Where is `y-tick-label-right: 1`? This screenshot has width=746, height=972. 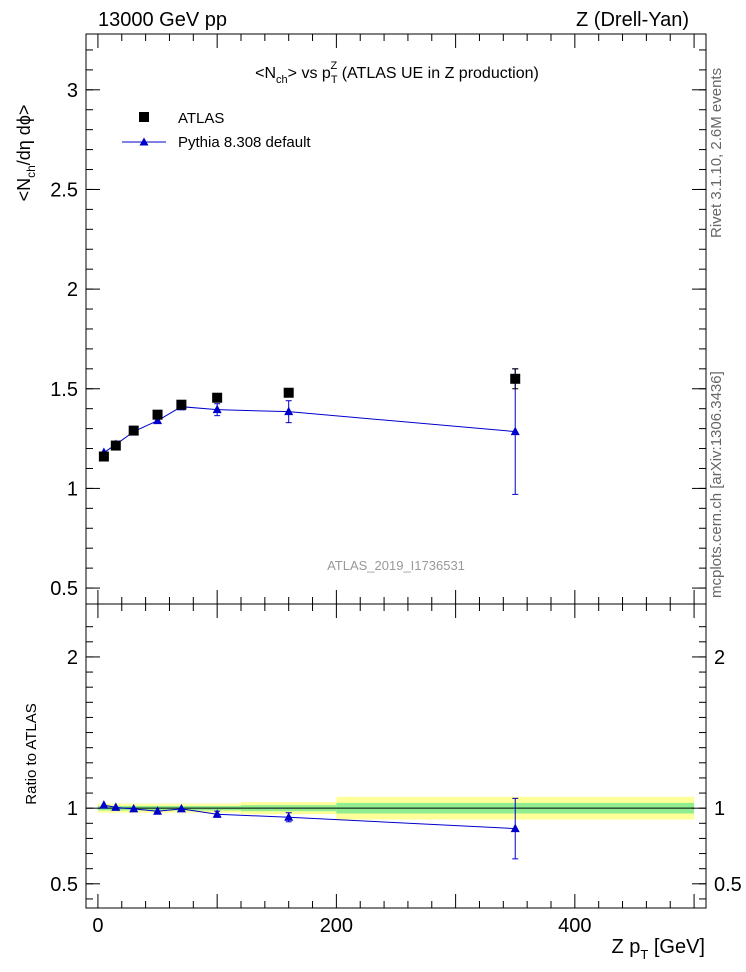 y-tick-label-right: 1 is located at coordinates (719, 809).